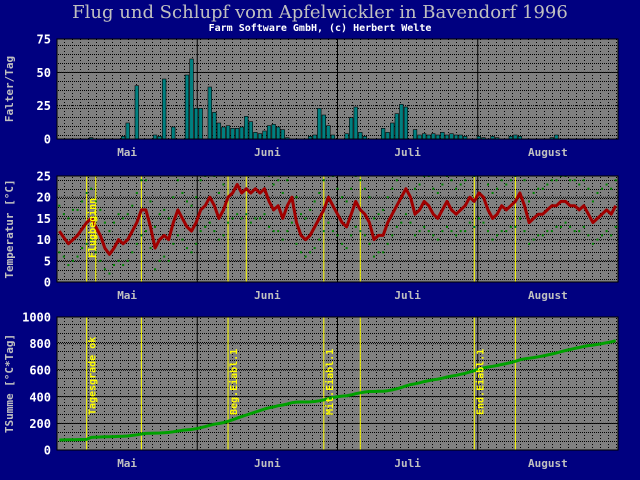 This screenshot has height=480, width=640. Describe the element at coordinates (548, 295) in the screenshot. I see `month-label: August` at that location.